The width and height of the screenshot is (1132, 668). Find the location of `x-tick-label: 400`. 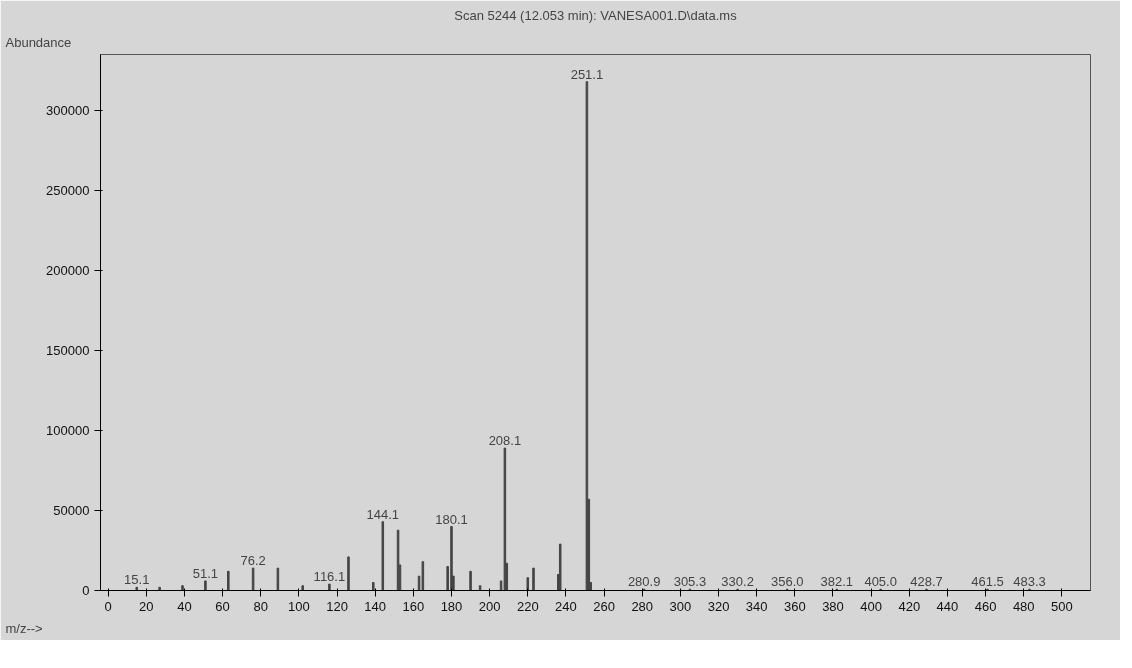

x-tick-label: 400 is located at coordinates (871, 606).